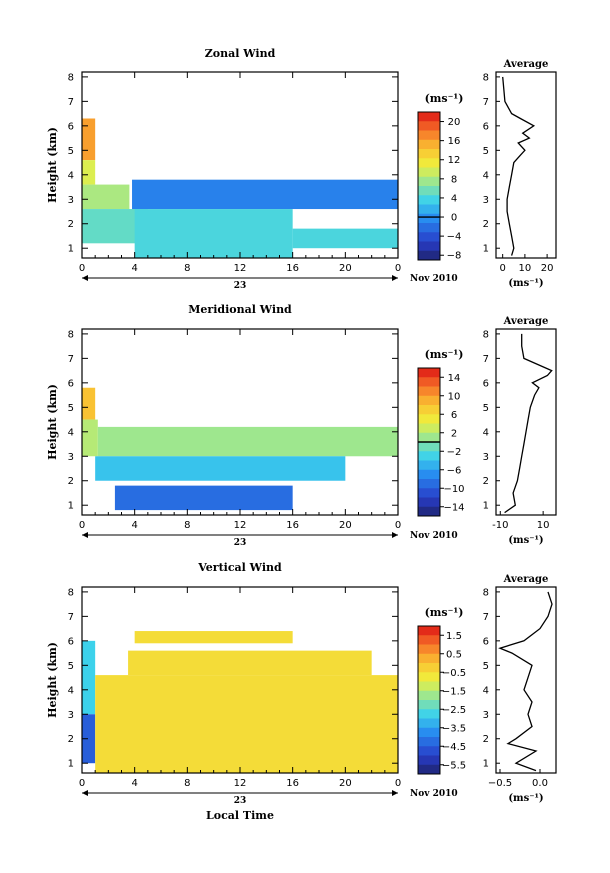 The height and width of the screenshot is (873, 610). Describe the element at coordinates (454, 636) in the screenshot. I see `colorbar-tick-label: 1.5` at that location.